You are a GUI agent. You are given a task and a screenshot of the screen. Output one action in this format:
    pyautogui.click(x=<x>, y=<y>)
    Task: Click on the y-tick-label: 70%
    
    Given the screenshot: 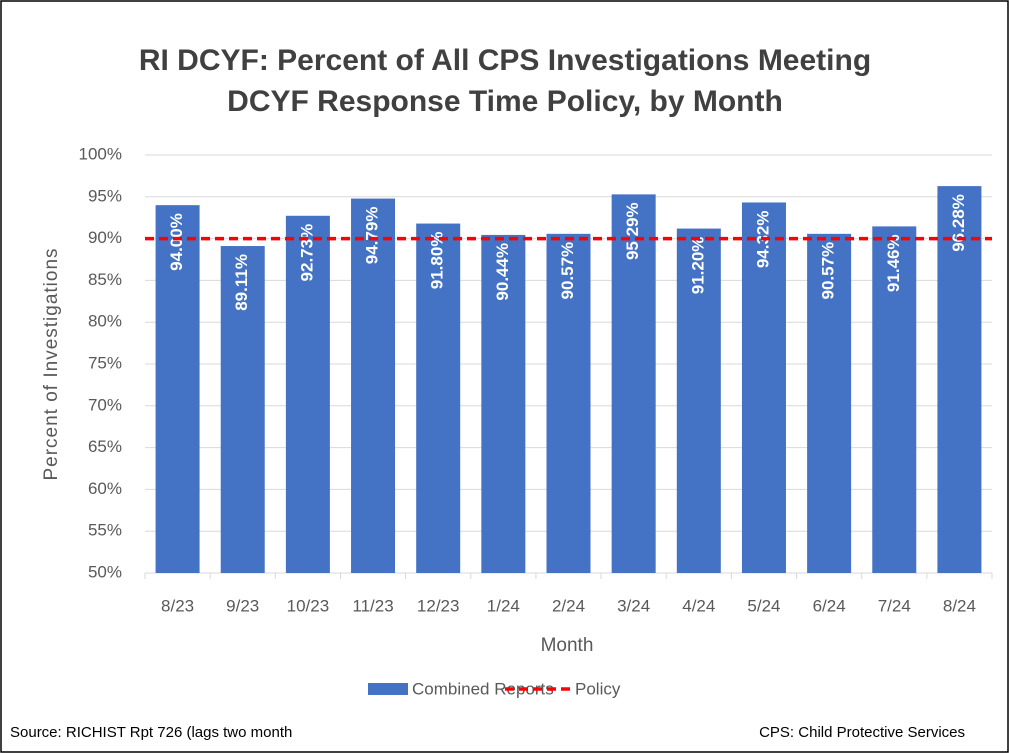 What is the action you would take?
    pyautogui.click(x=105, y=404)
    